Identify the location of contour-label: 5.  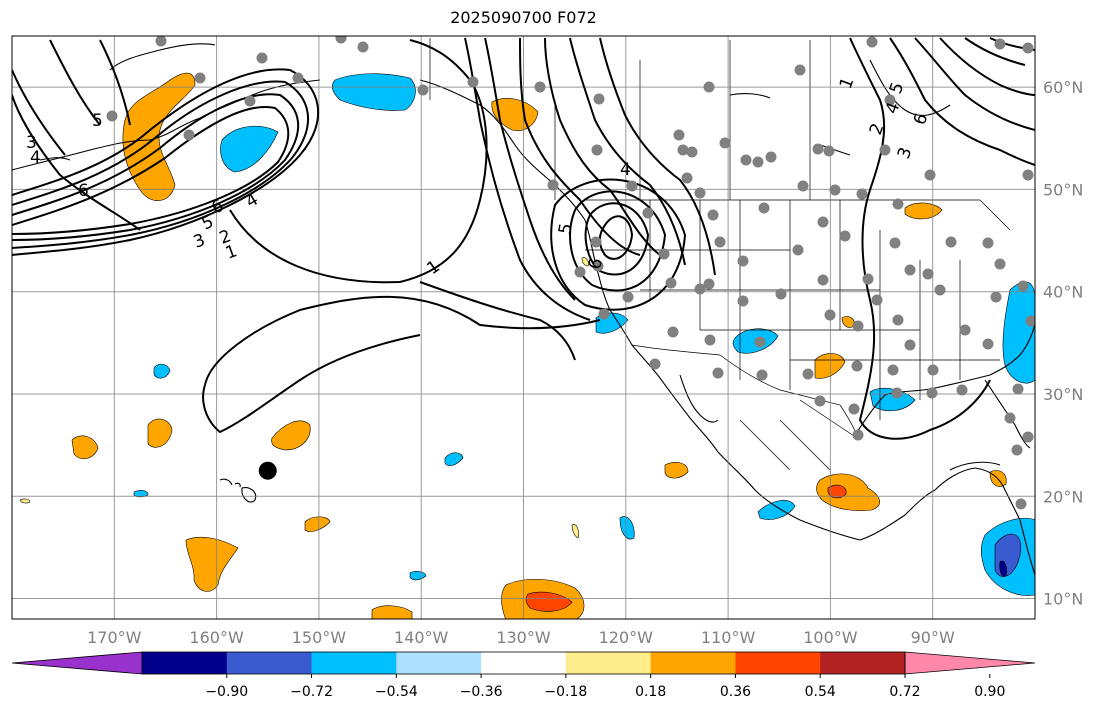
(97, 121).